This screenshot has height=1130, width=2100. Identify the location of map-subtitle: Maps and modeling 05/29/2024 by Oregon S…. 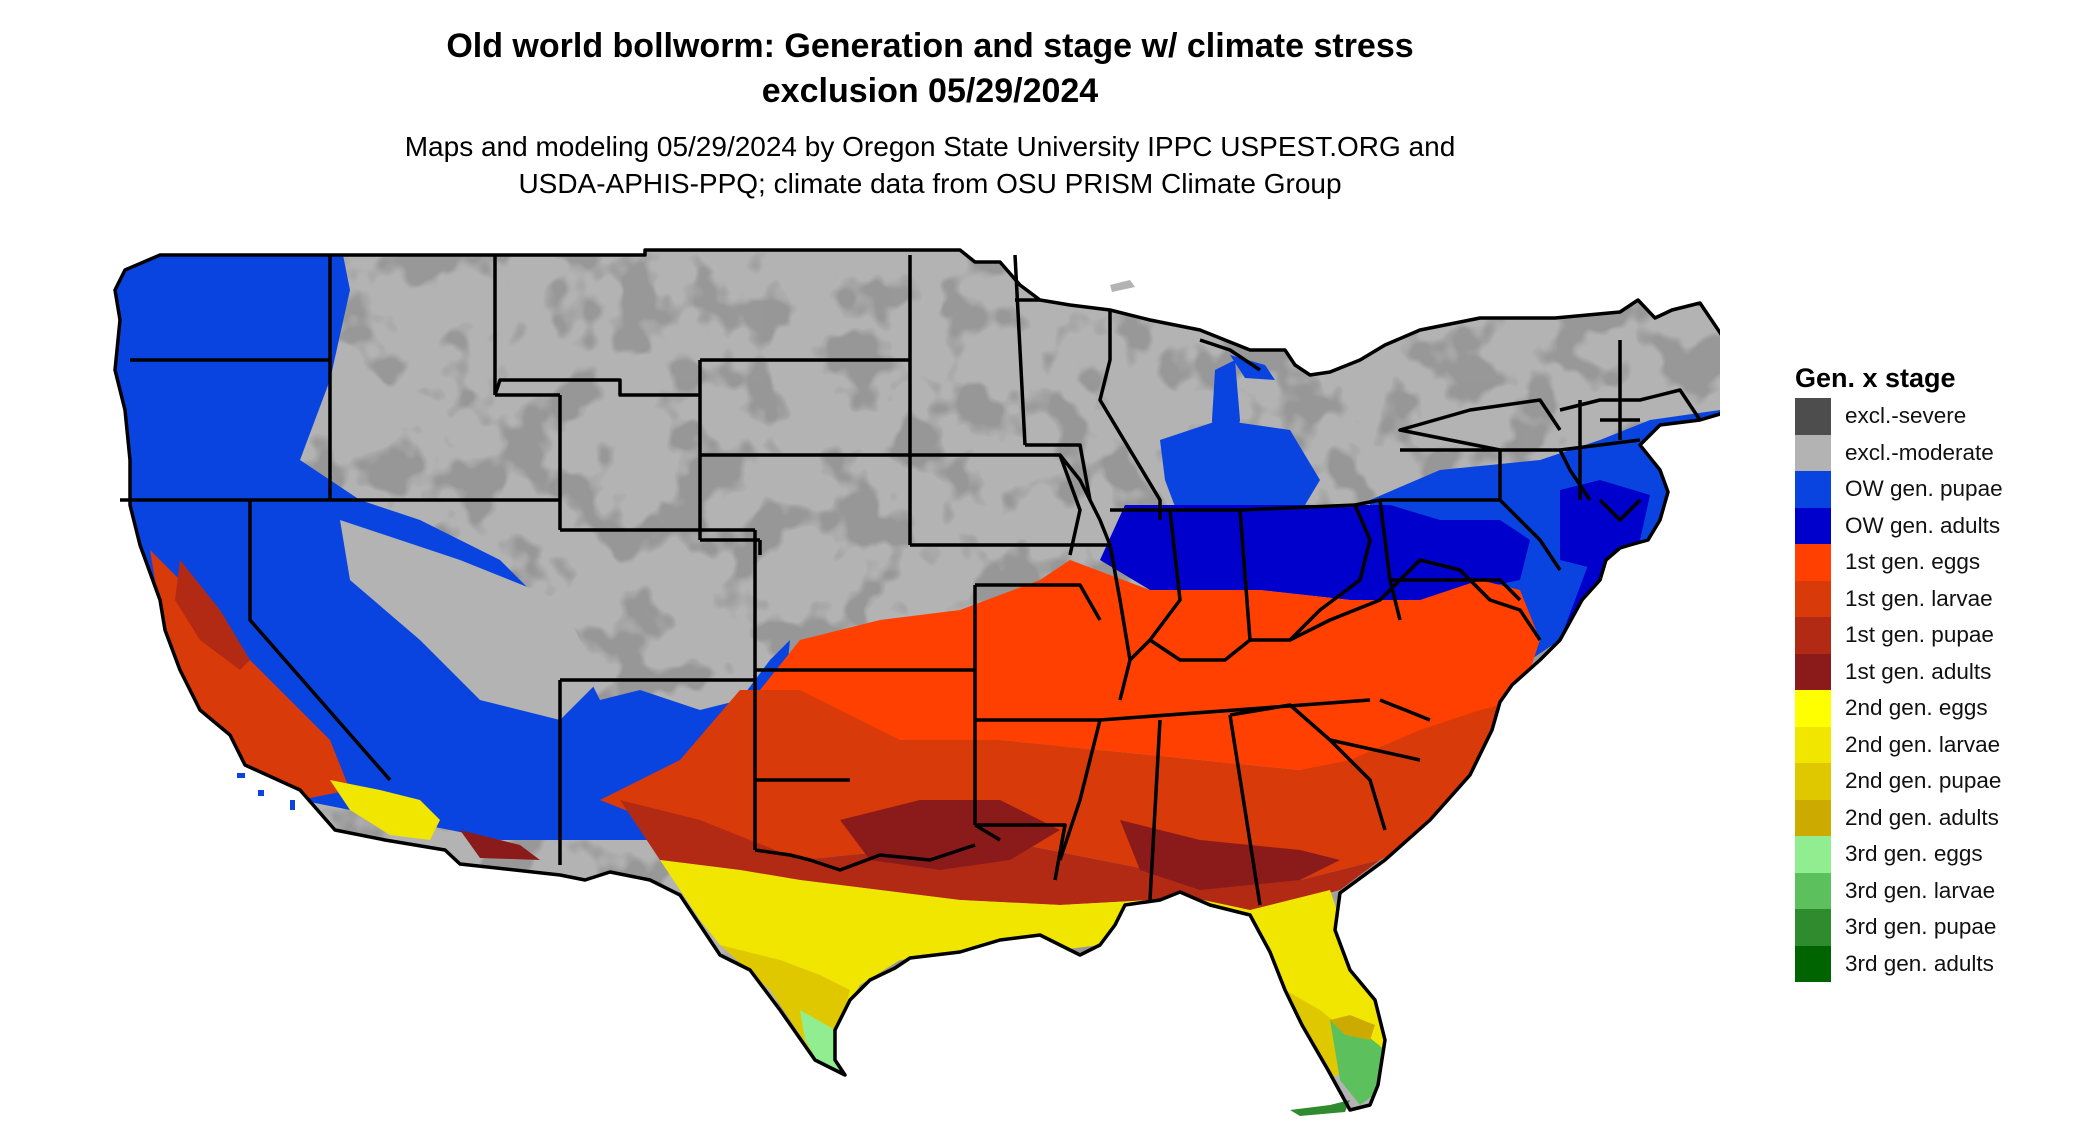
(930, 165).